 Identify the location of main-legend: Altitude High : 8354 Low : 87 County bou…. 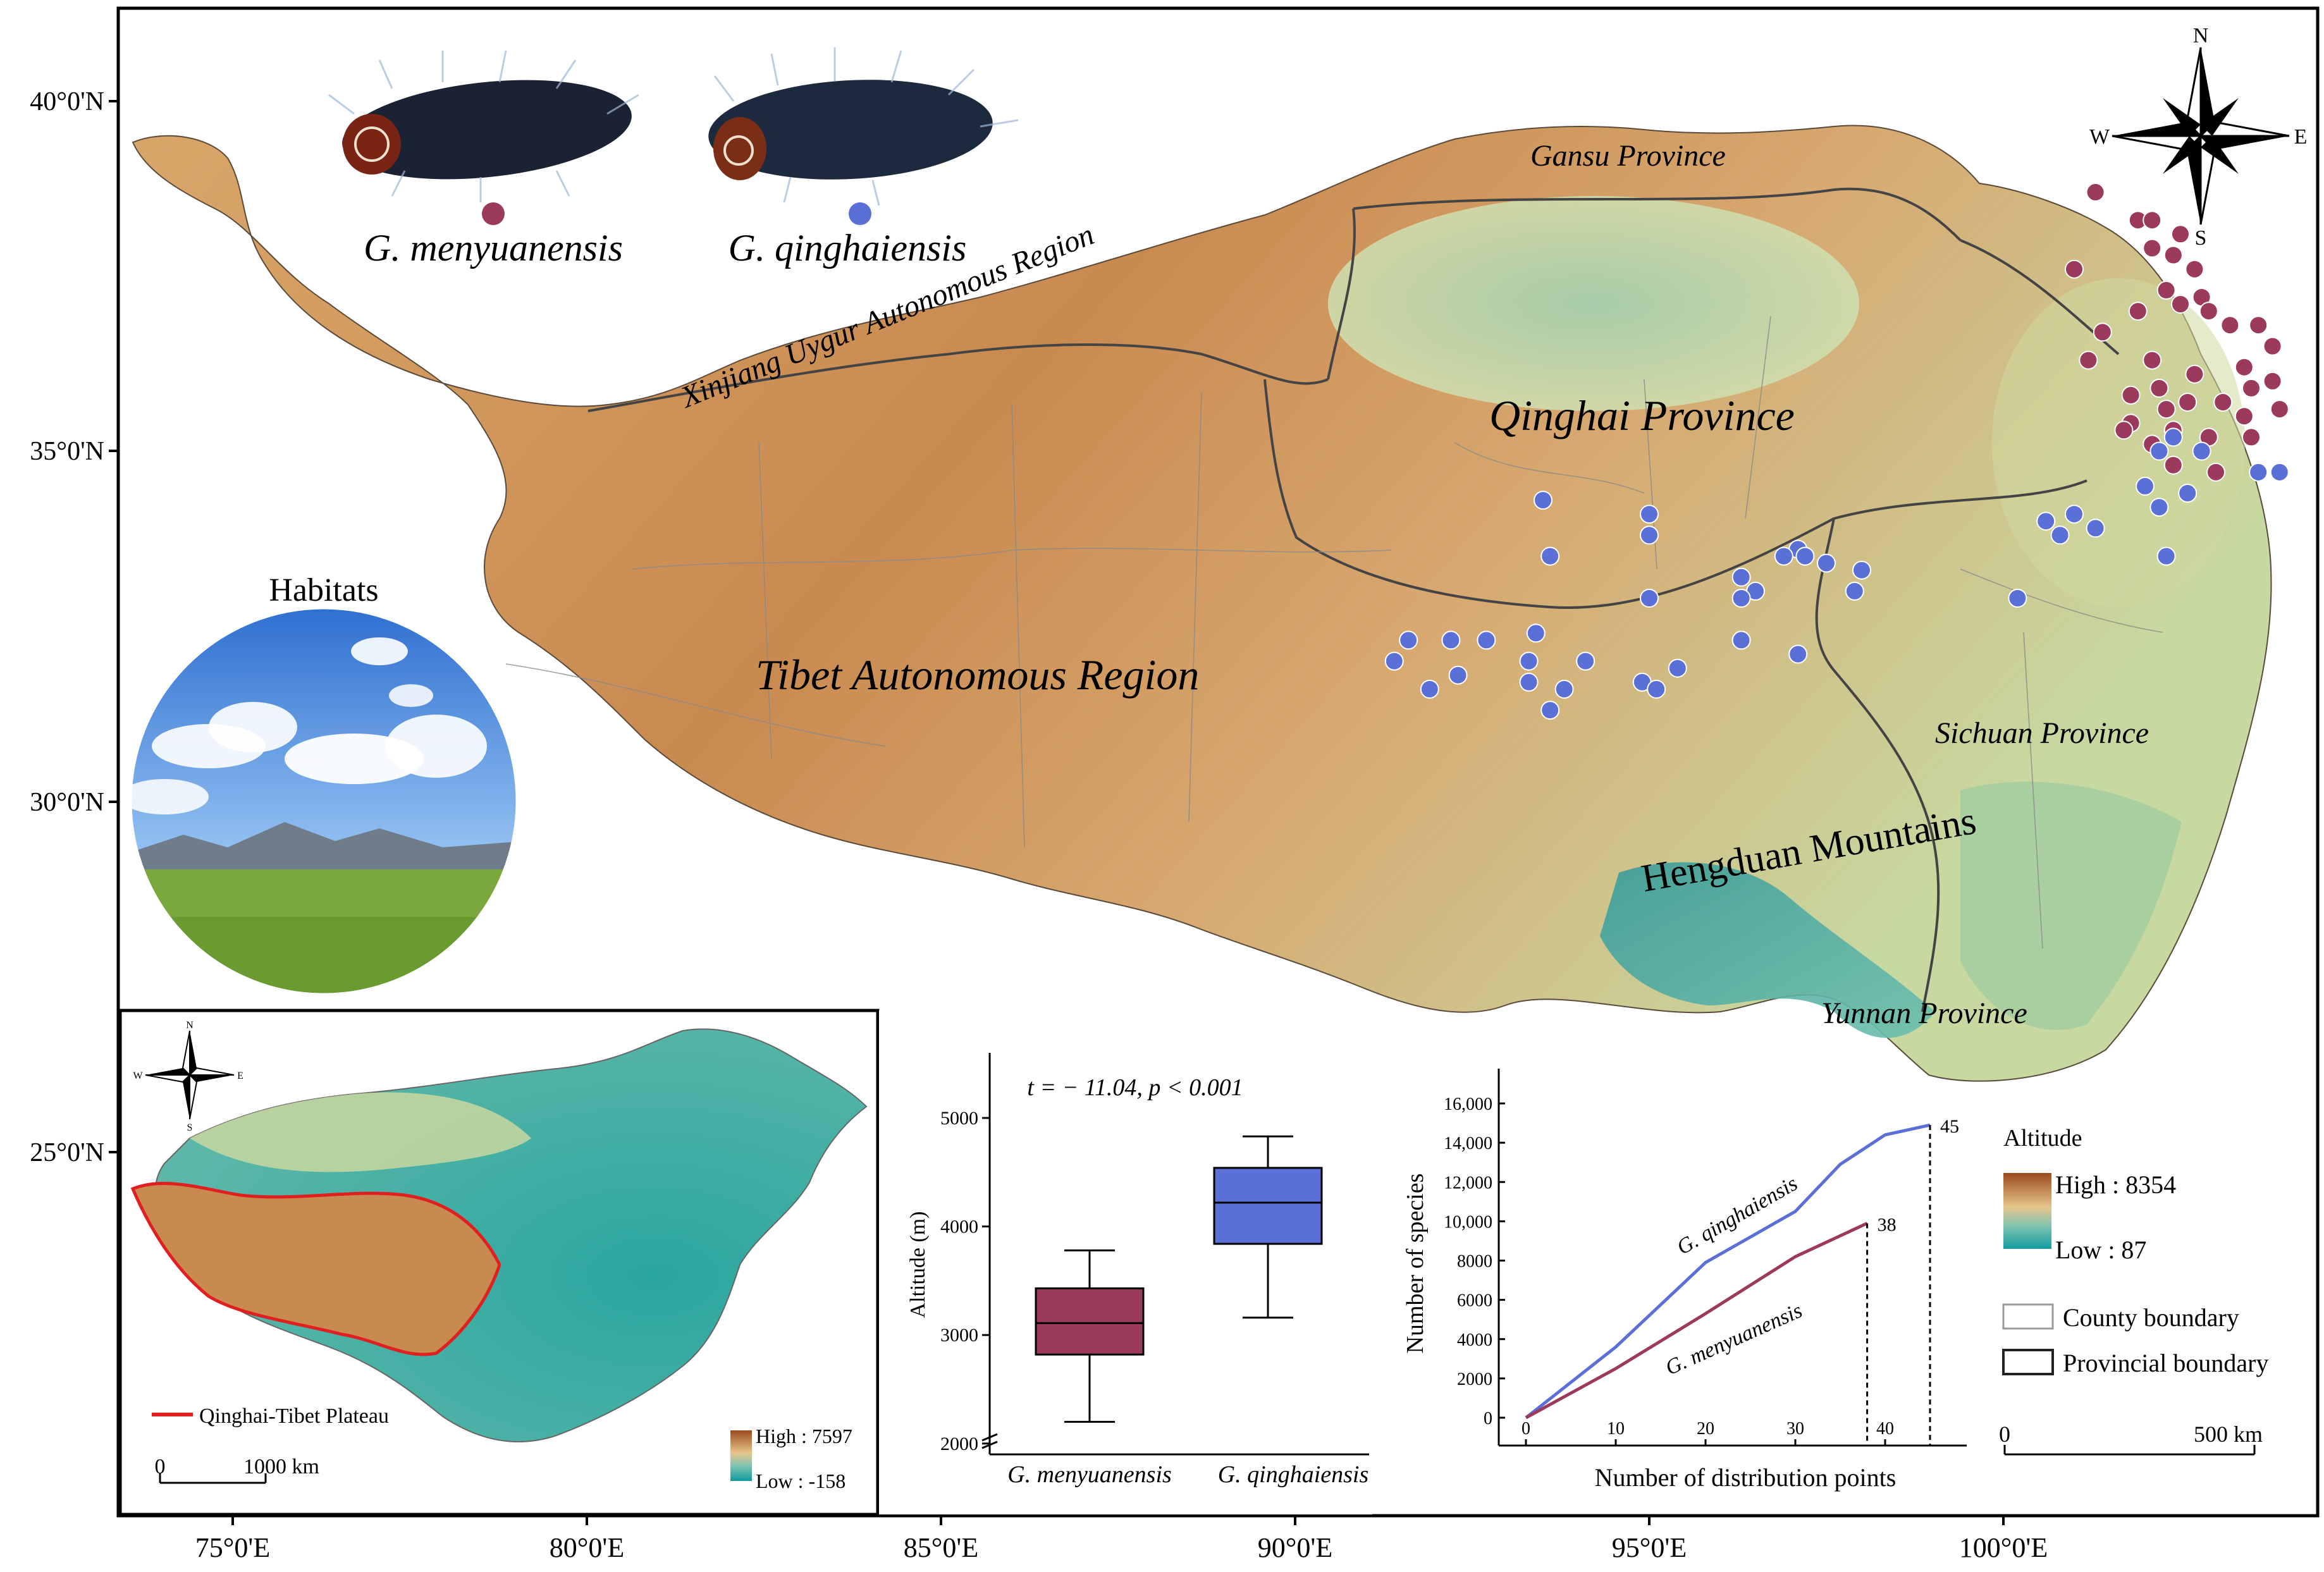
(2134, 1290).